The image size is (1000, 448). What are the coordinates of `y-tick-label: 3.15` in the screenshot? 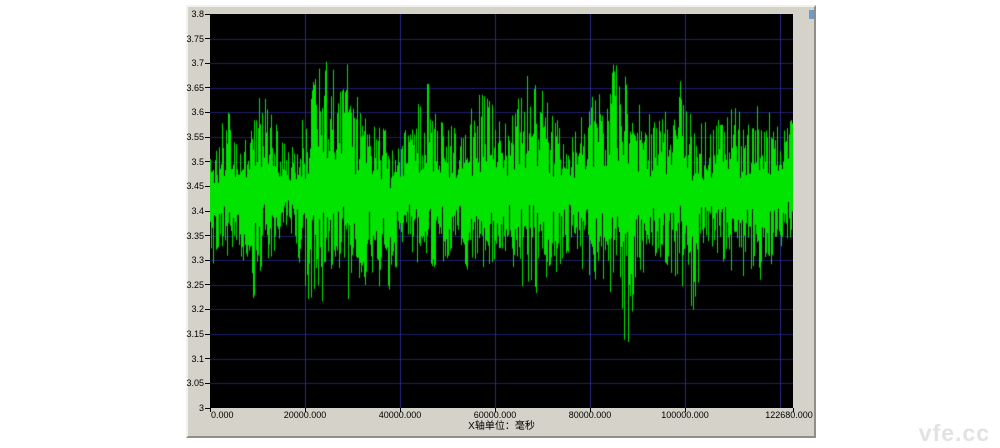 It's located at (195, 334).